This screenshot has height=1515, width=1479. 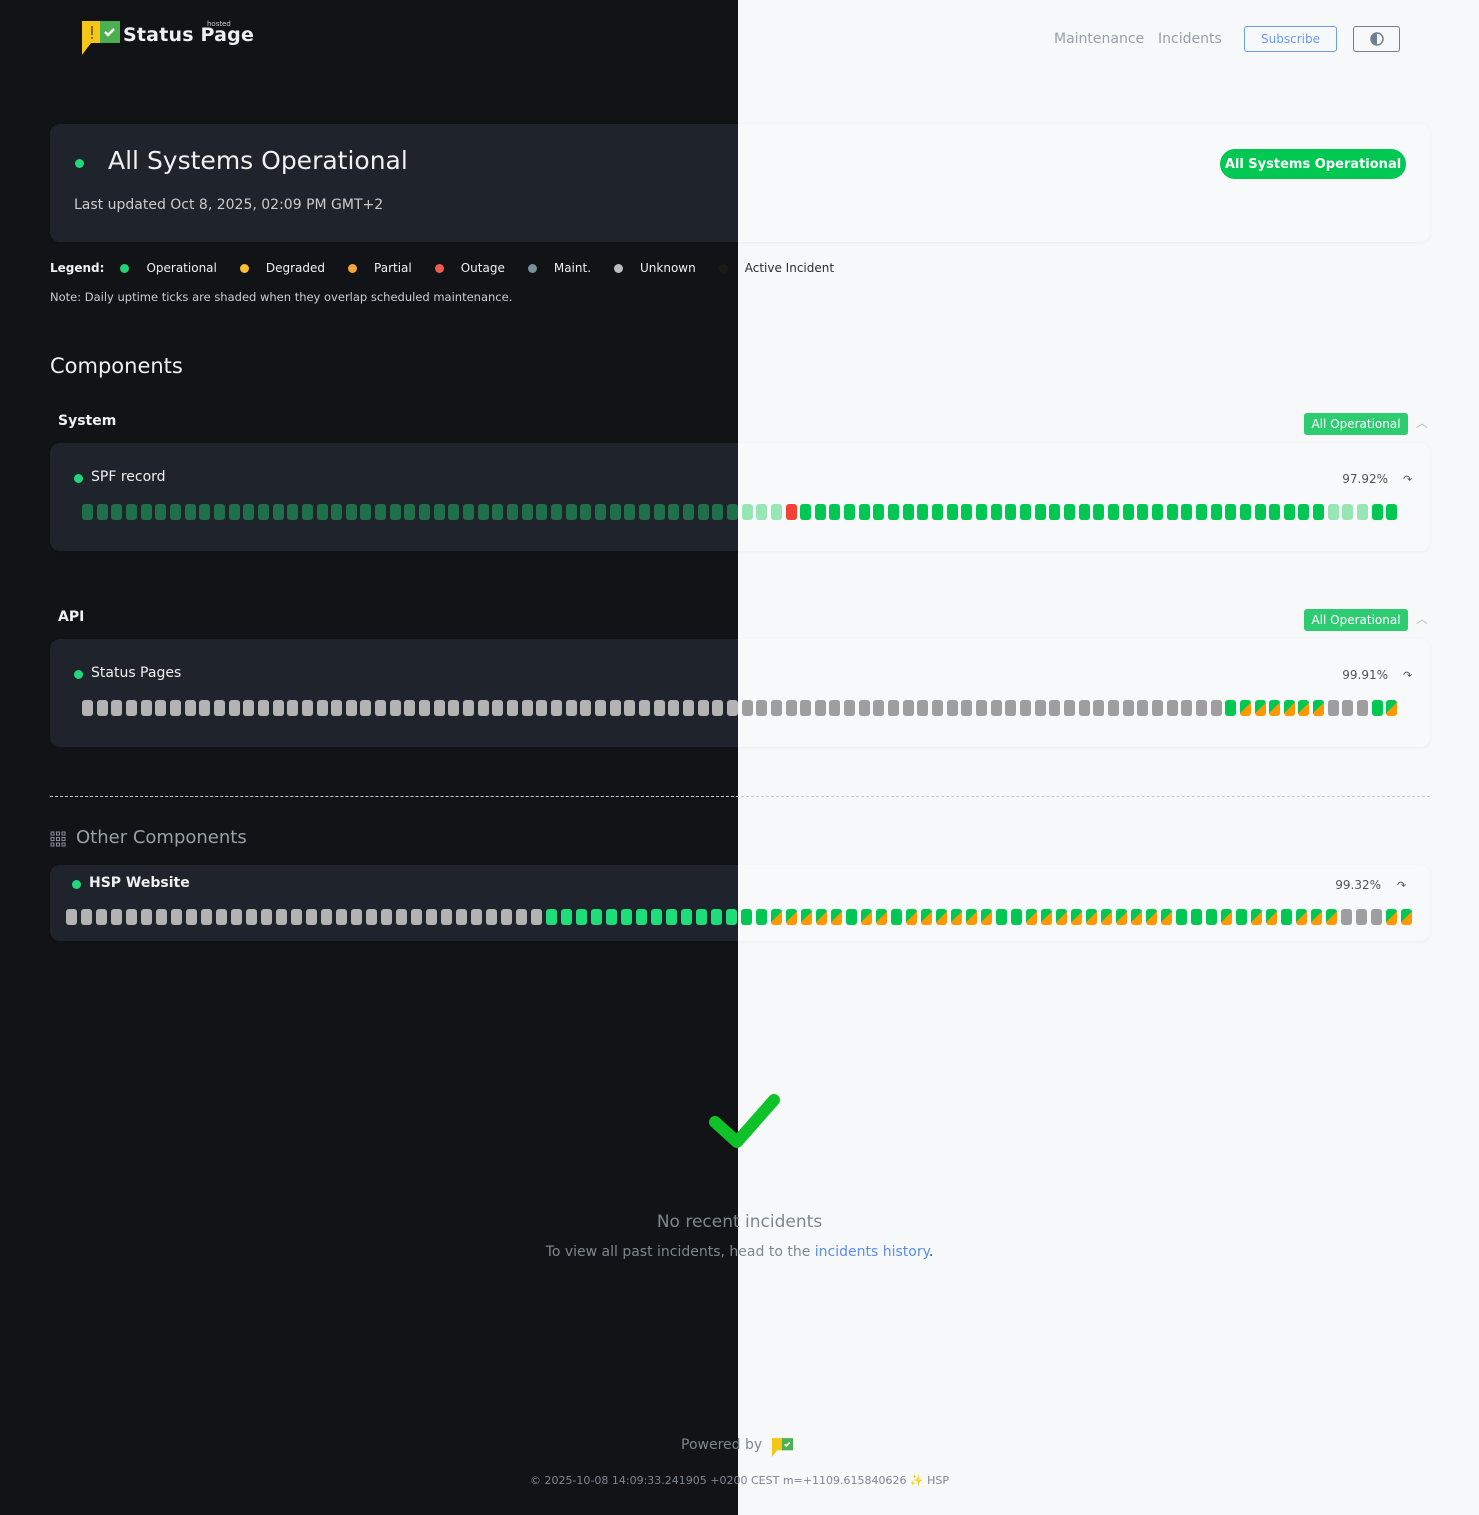 What do you see at coordinates (1190, 39) in the screenshot?
I see `nav-incidents: Incidents` at bounding box center [1190, 39].